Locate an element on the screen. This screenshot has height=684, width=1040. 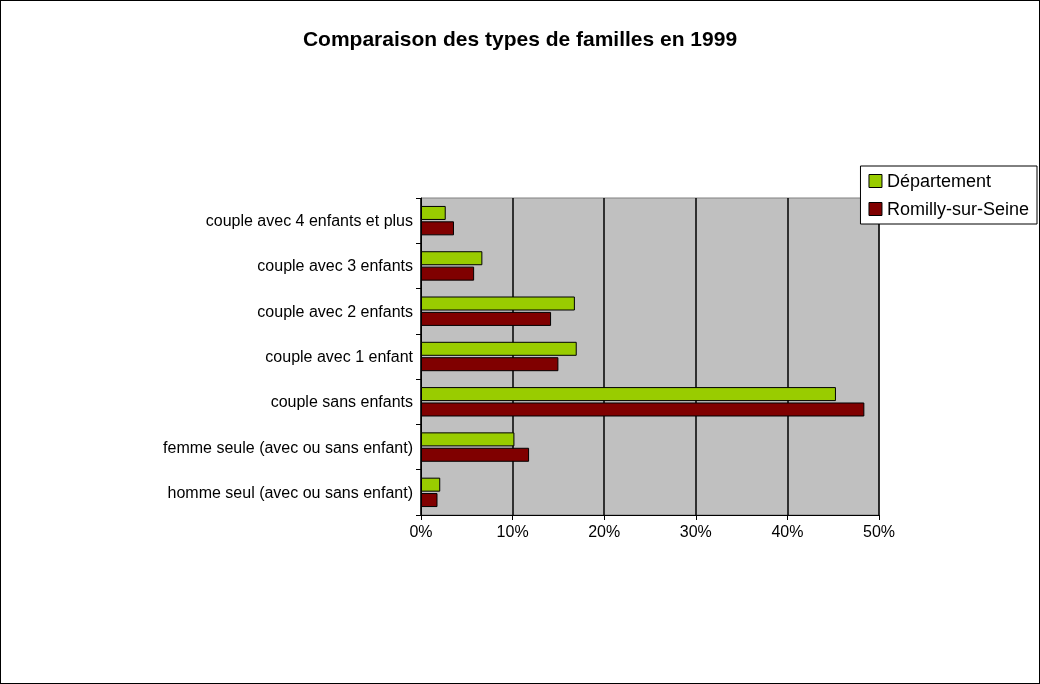
legend-label: Romilly-sur-Seine is located at coordinates (957, 209).